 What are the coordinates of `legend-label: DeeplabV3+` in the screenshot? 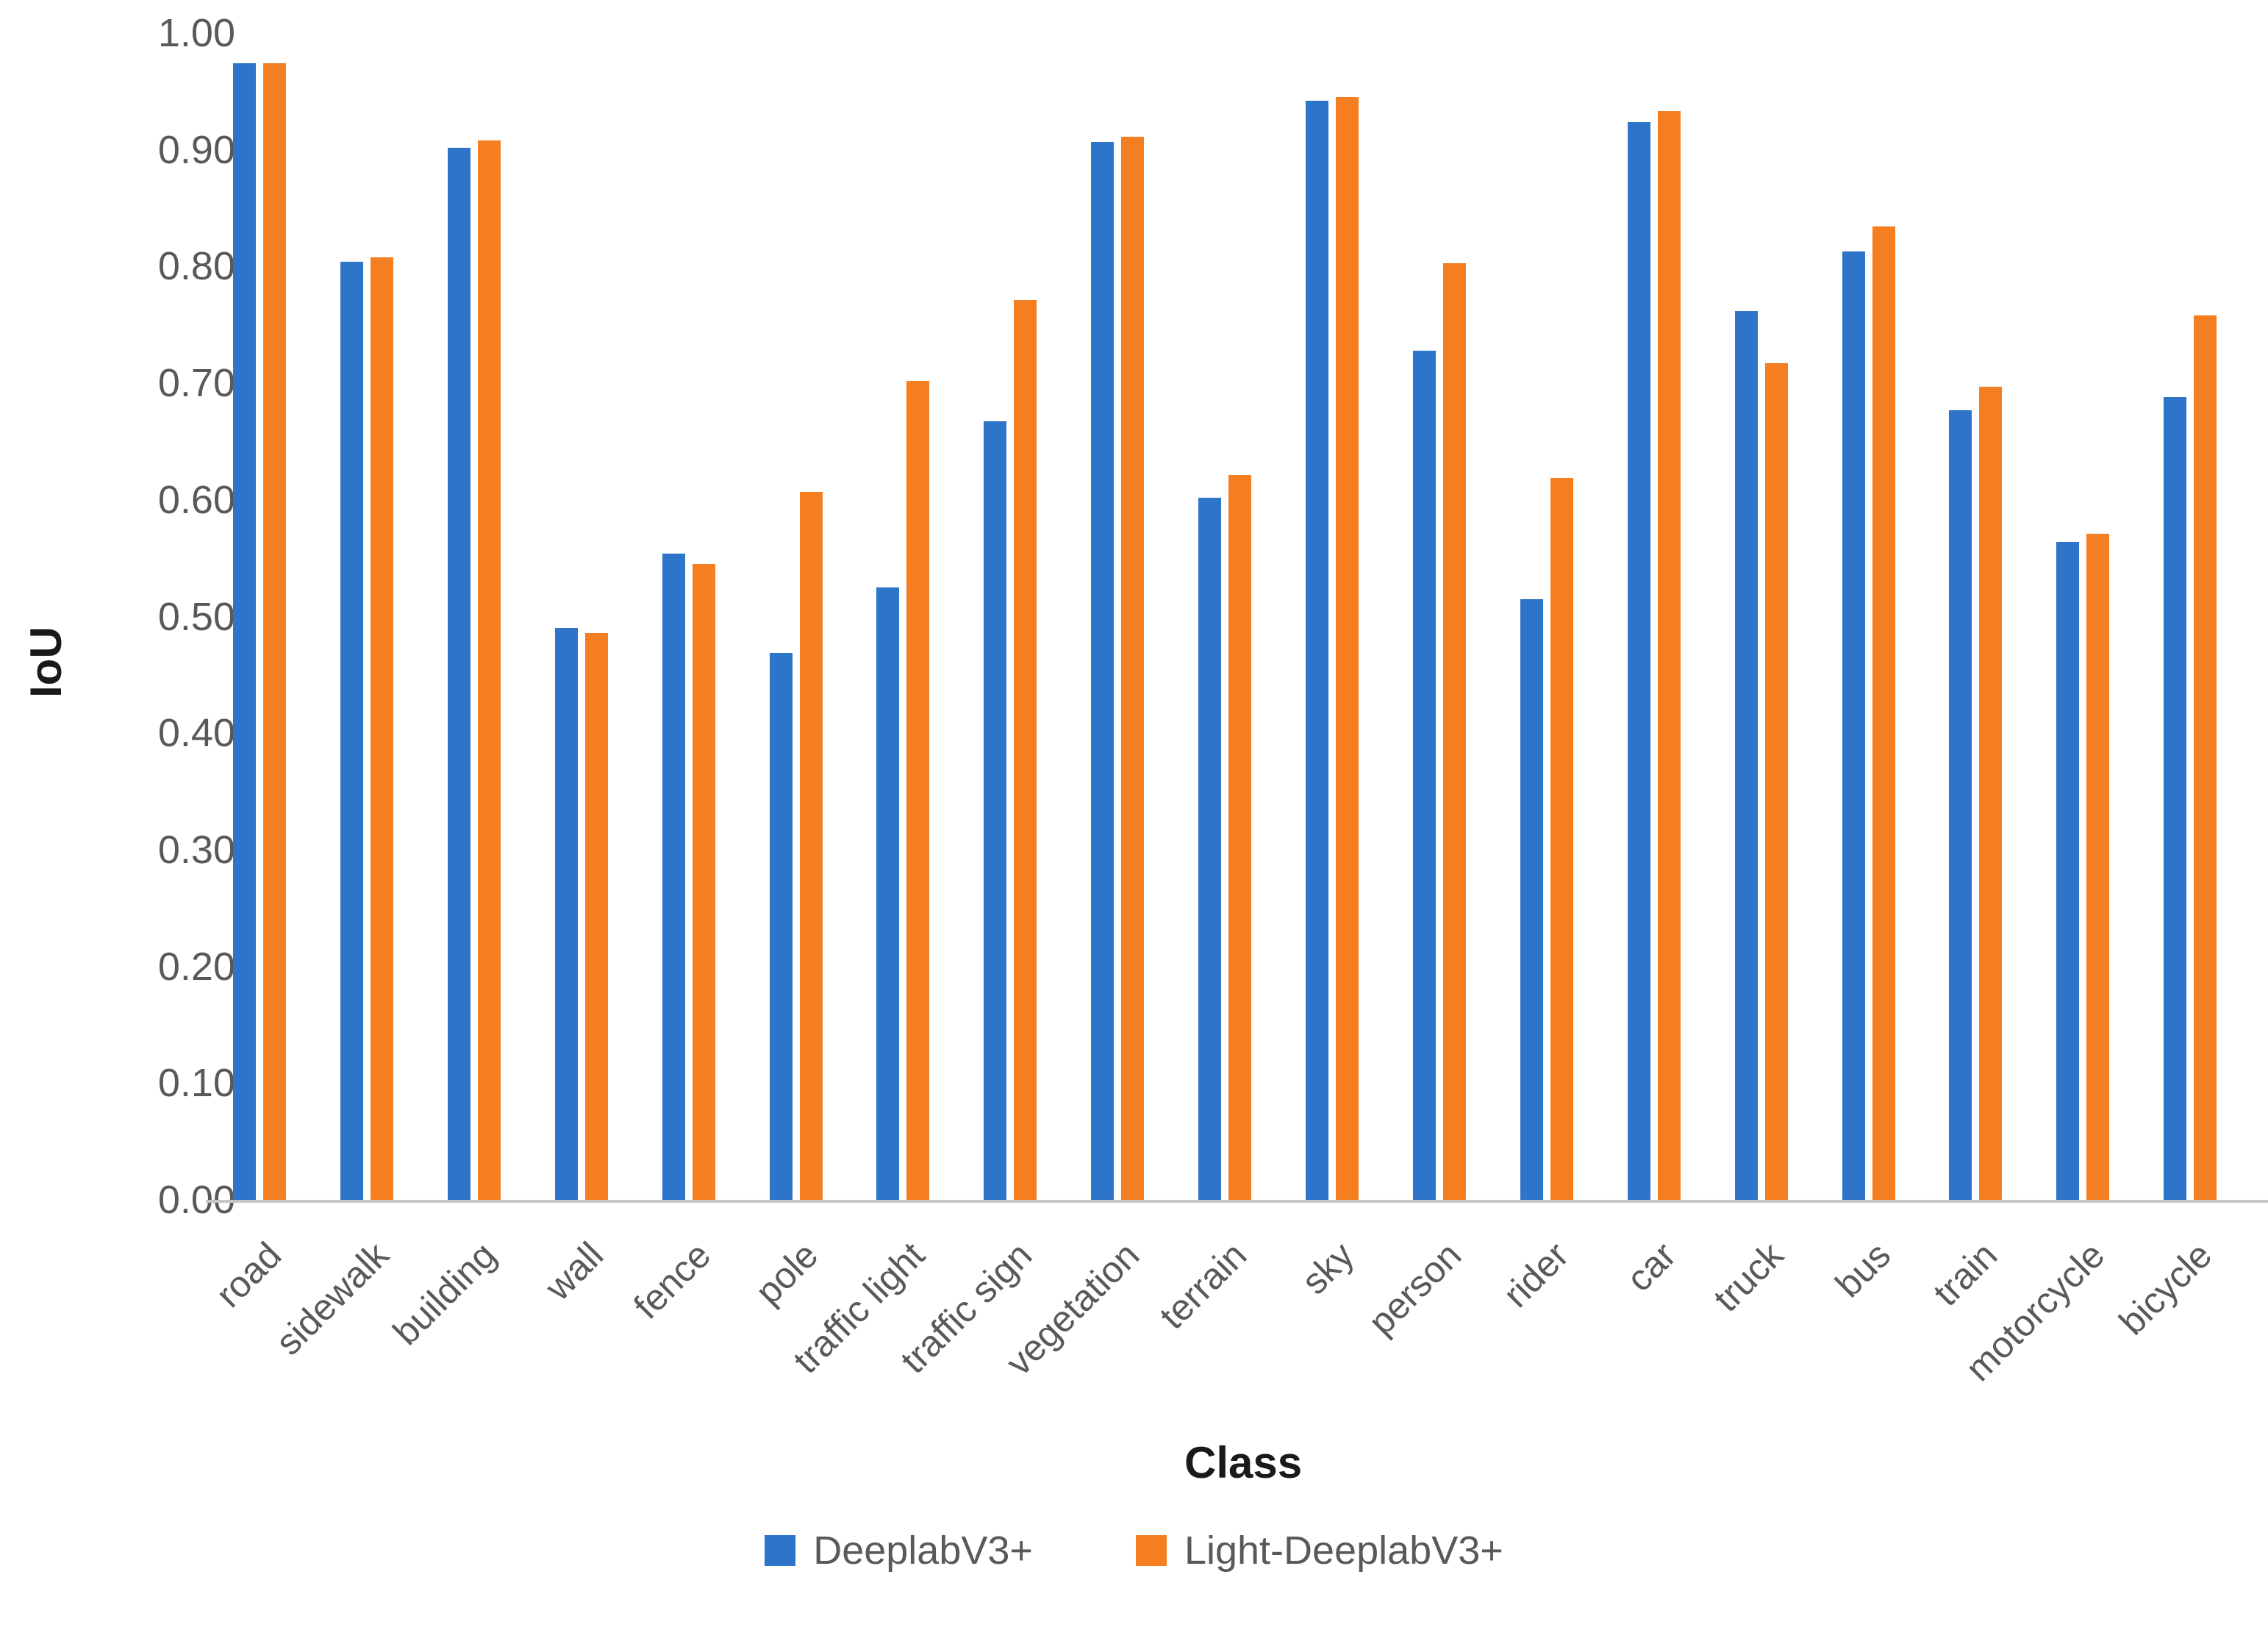 It's located at (923, 1550).